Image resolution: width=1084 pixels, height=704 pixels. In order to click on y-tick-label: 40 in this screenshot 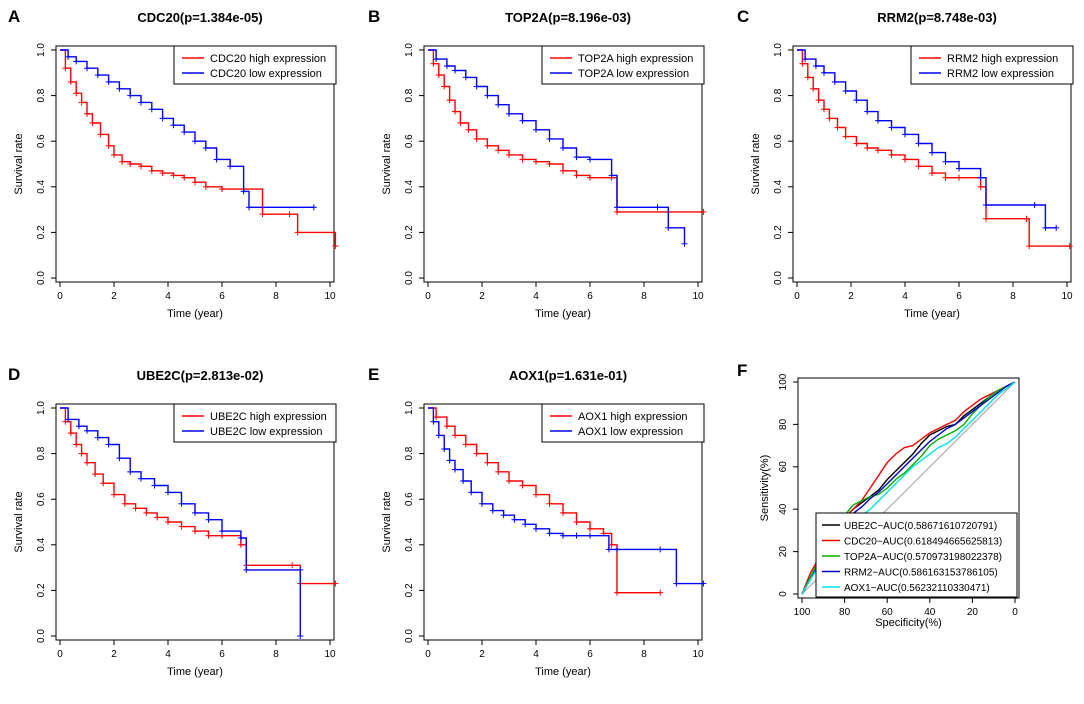, I will do `click(783, 509)`.